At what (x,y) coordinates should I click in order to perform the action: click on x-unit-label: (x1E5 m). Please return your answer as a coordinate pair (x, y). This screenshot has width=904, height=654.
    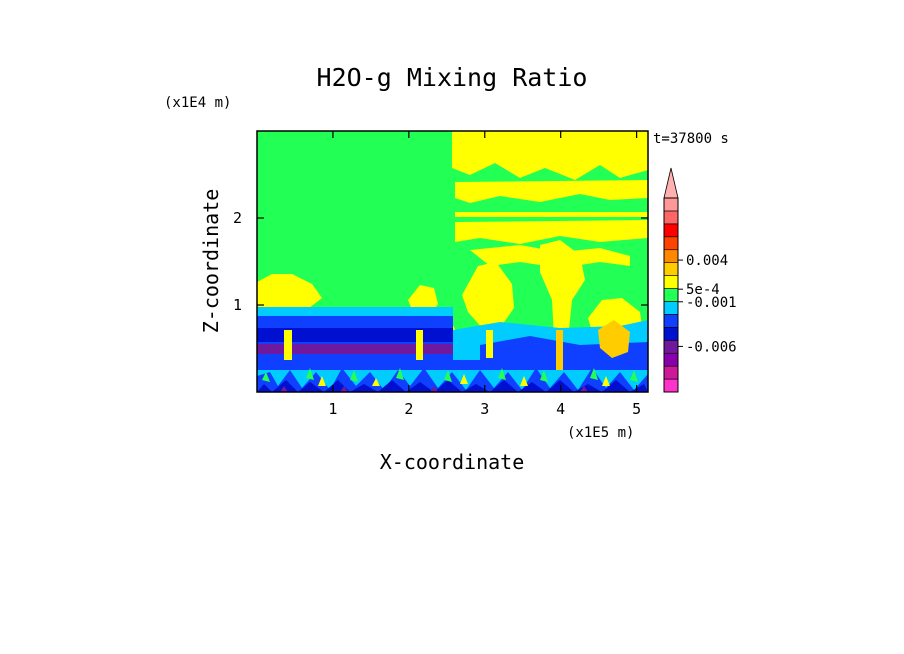
    Looking at the image, I should click on (600, 433).